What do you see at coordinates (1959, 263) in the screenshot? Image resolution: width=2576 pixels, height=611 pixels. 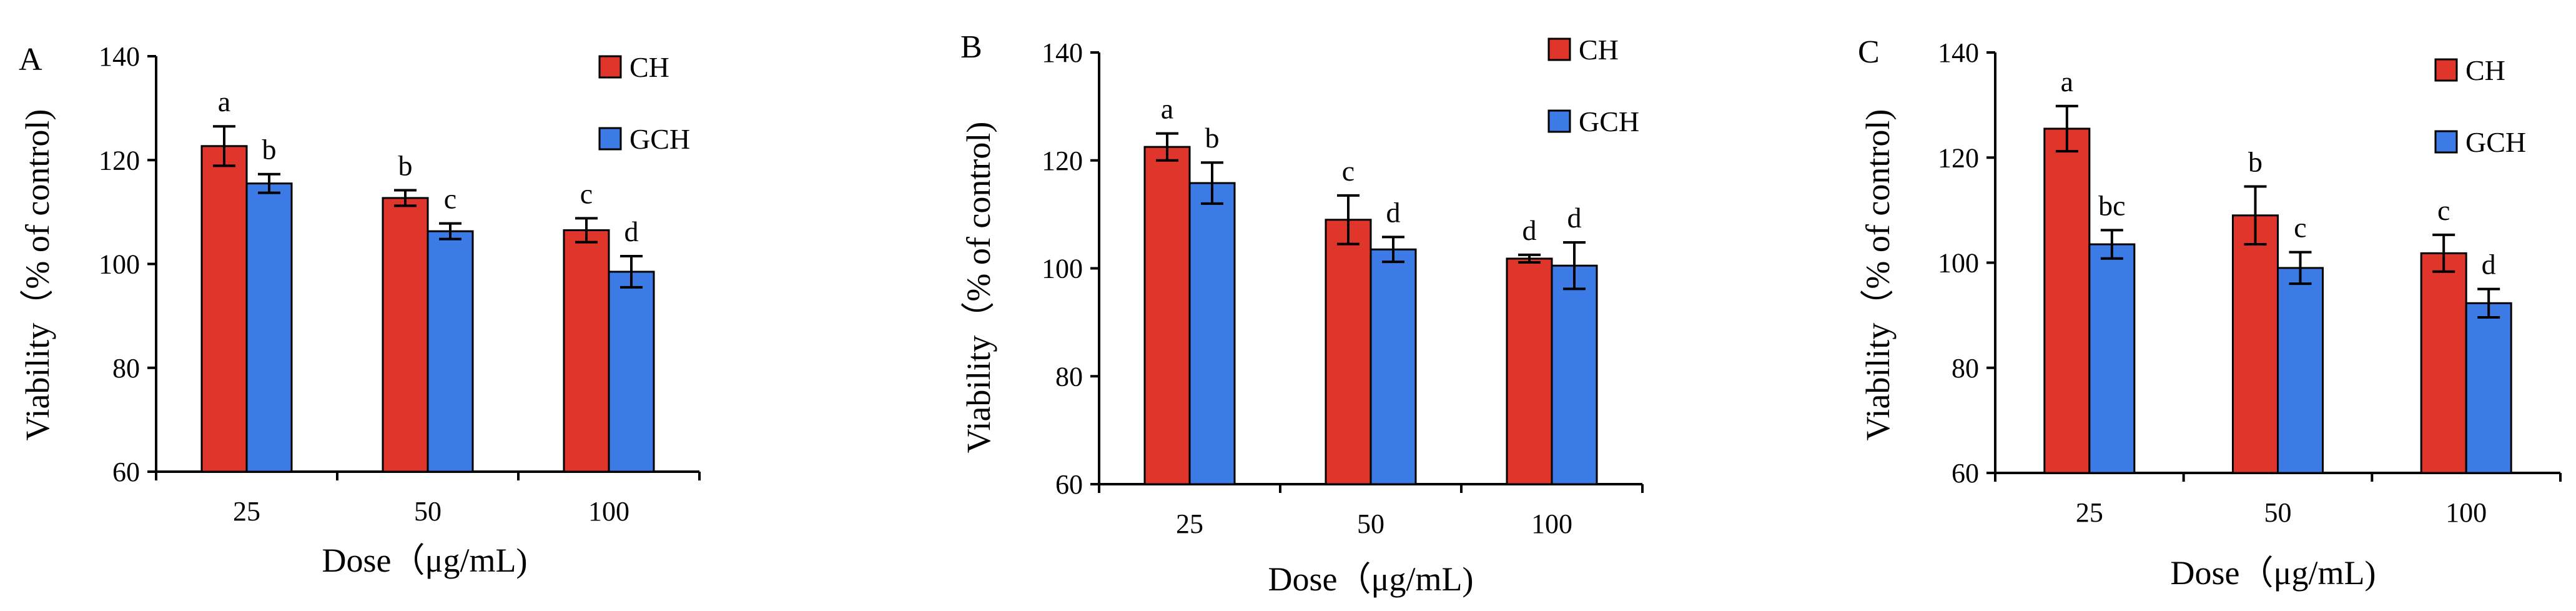 I see `panel-c-y-tick-label: 100` at bounding box center [1959, 263].